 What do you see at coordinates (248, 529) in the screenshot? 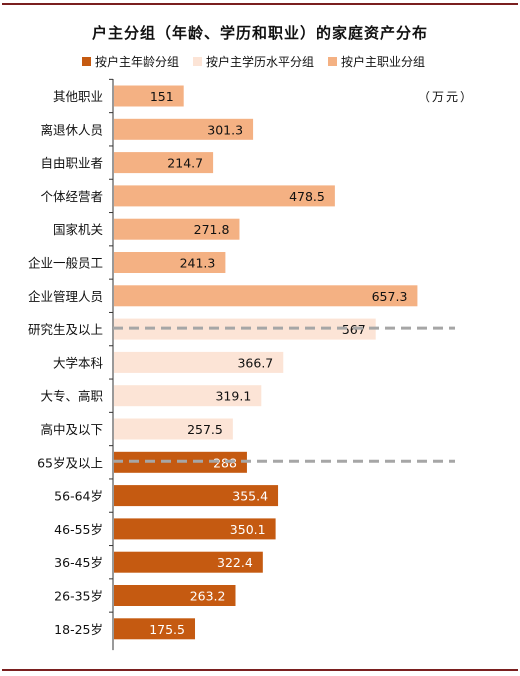
I see `data-label: 350.1` at bounding box center [248, 529].